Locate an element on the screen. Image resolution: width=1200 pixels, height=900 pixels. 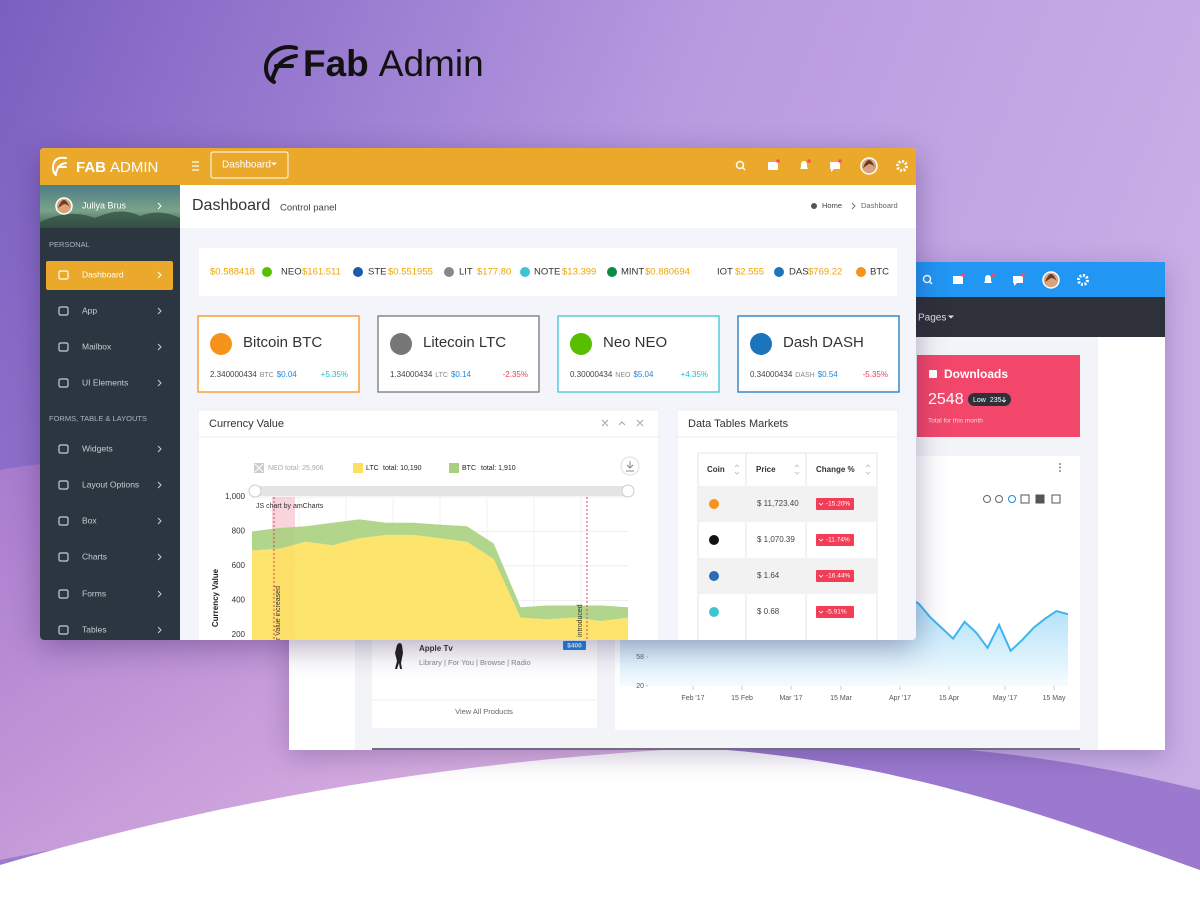
page-header is located at coordinates (548, 206).